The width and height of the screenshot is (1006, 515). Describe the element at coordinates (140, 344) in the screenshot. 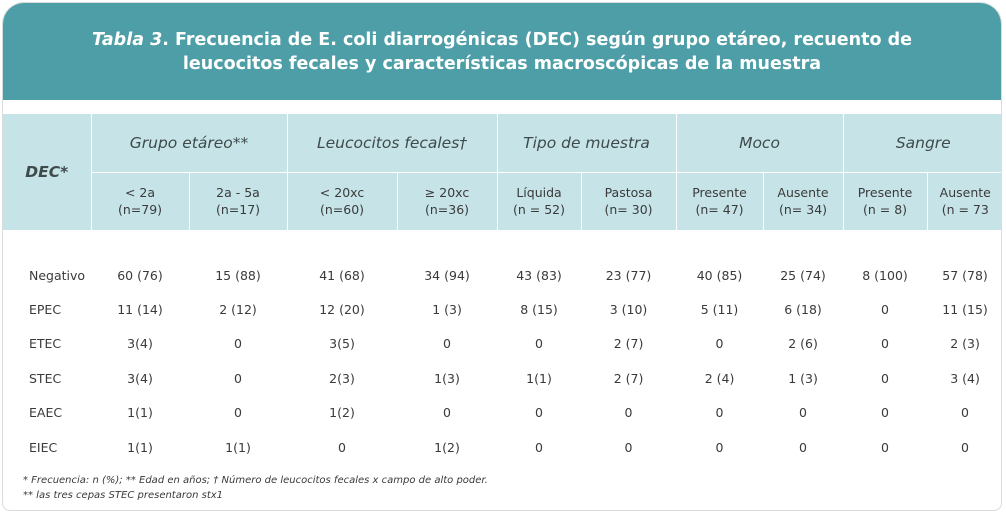

I see `table-cell: 3(4)` at that location.